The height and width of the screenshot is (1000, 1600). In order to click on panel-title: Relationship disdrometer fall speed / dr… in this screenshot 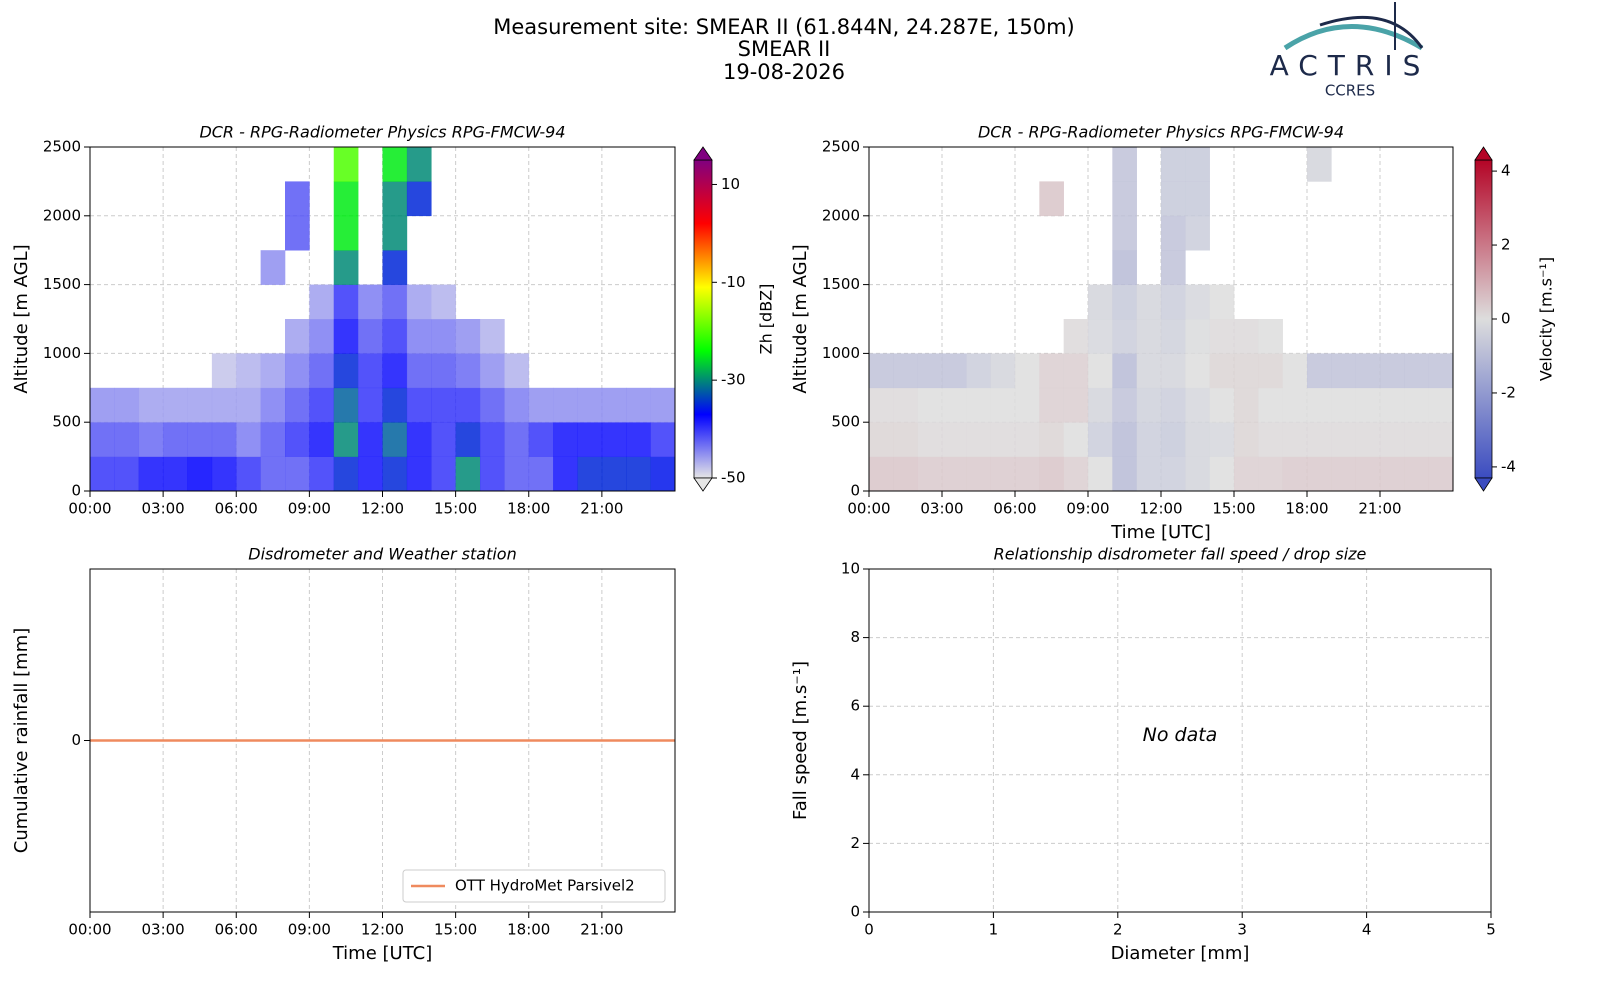, I will do `click(1180, 554)`.